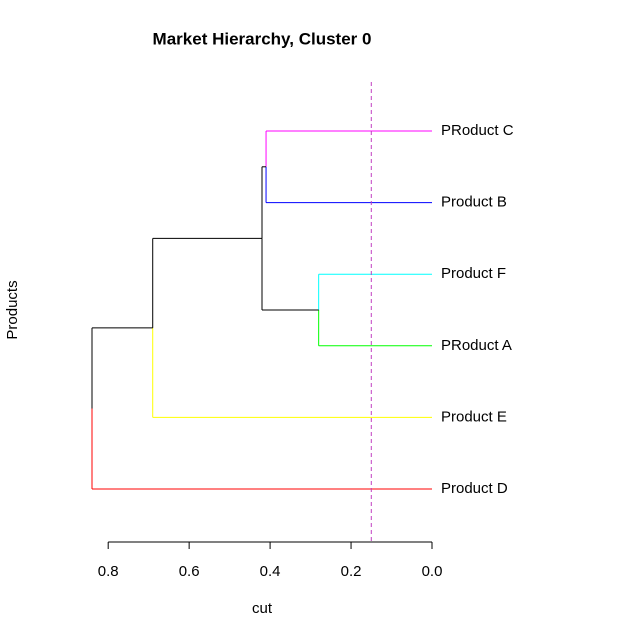 The image size is (640, 640). I want to click on x-tick-label: 0.4, so click(270, 571).